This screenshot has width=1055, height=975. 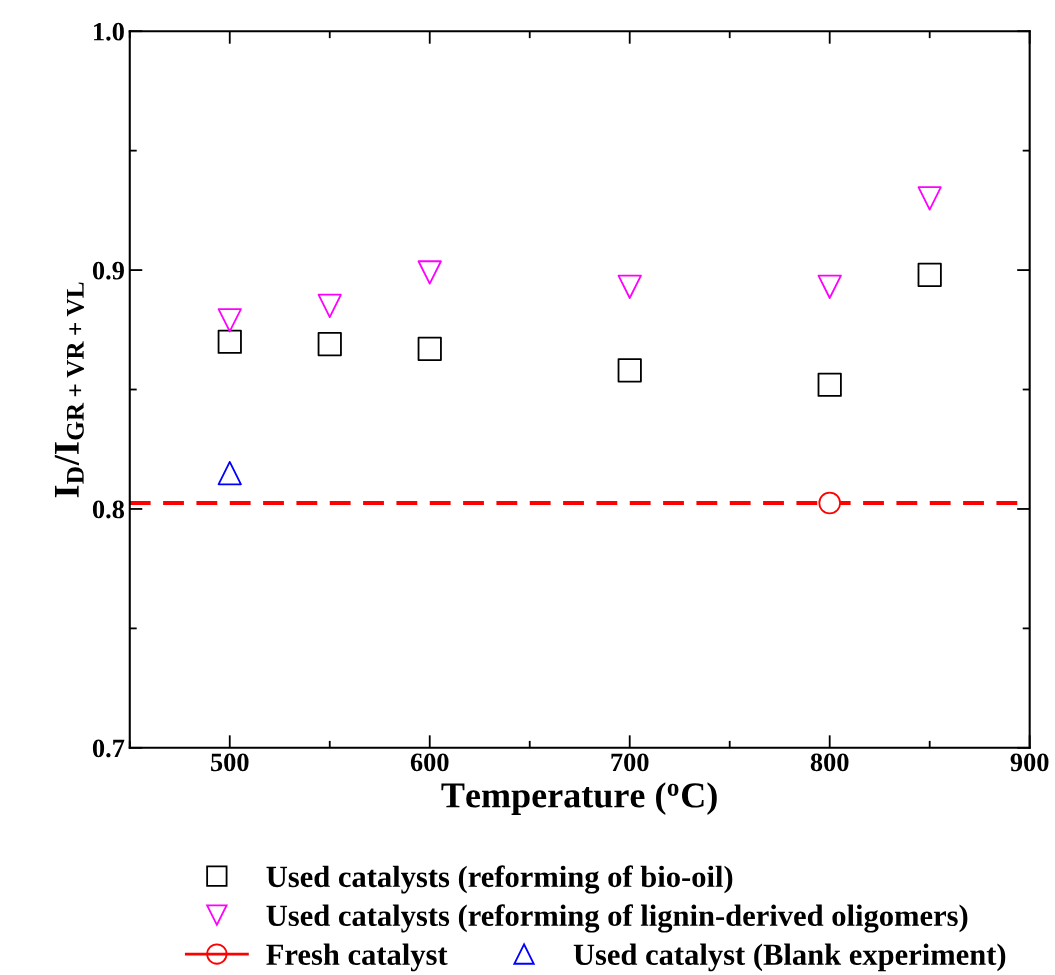 What do you see at coordinates (108, 748) in the screenshot?
I see `y-tick-label: 0.7` at bounding box center [108, 748].